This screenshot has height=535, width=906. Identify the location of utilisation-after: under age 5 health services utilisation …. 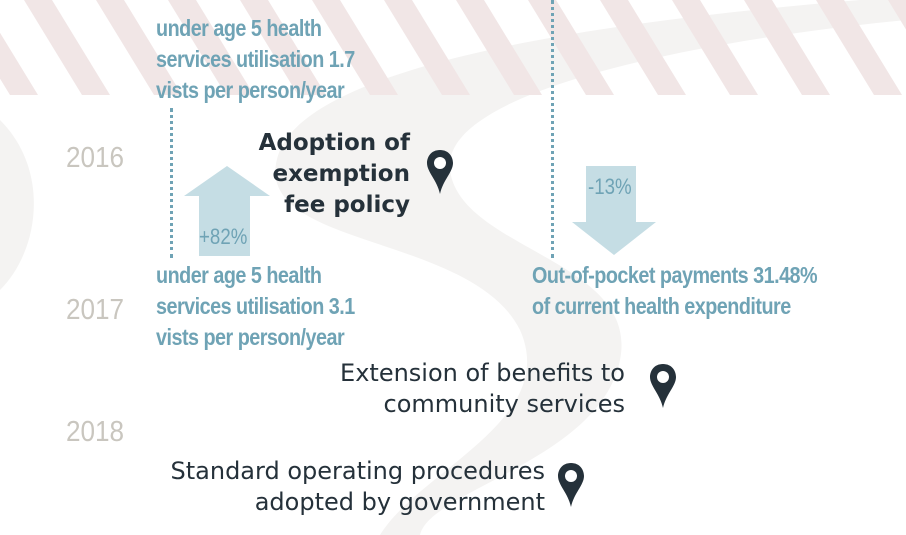
(255, 306).